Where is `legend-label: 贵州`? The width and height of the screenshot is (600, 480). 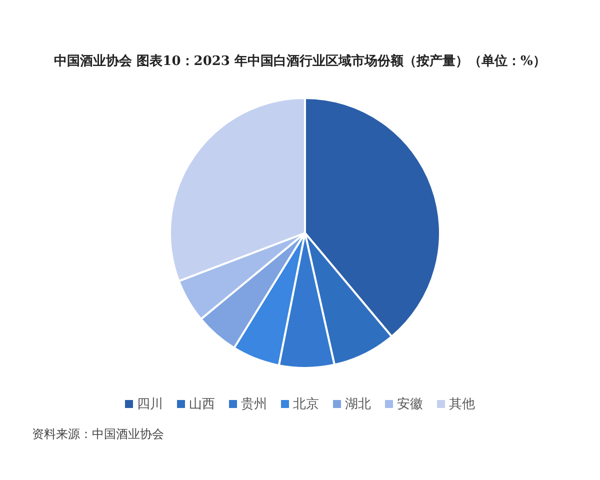
legend-label: 贵州 is located at coordinates (254, 404).